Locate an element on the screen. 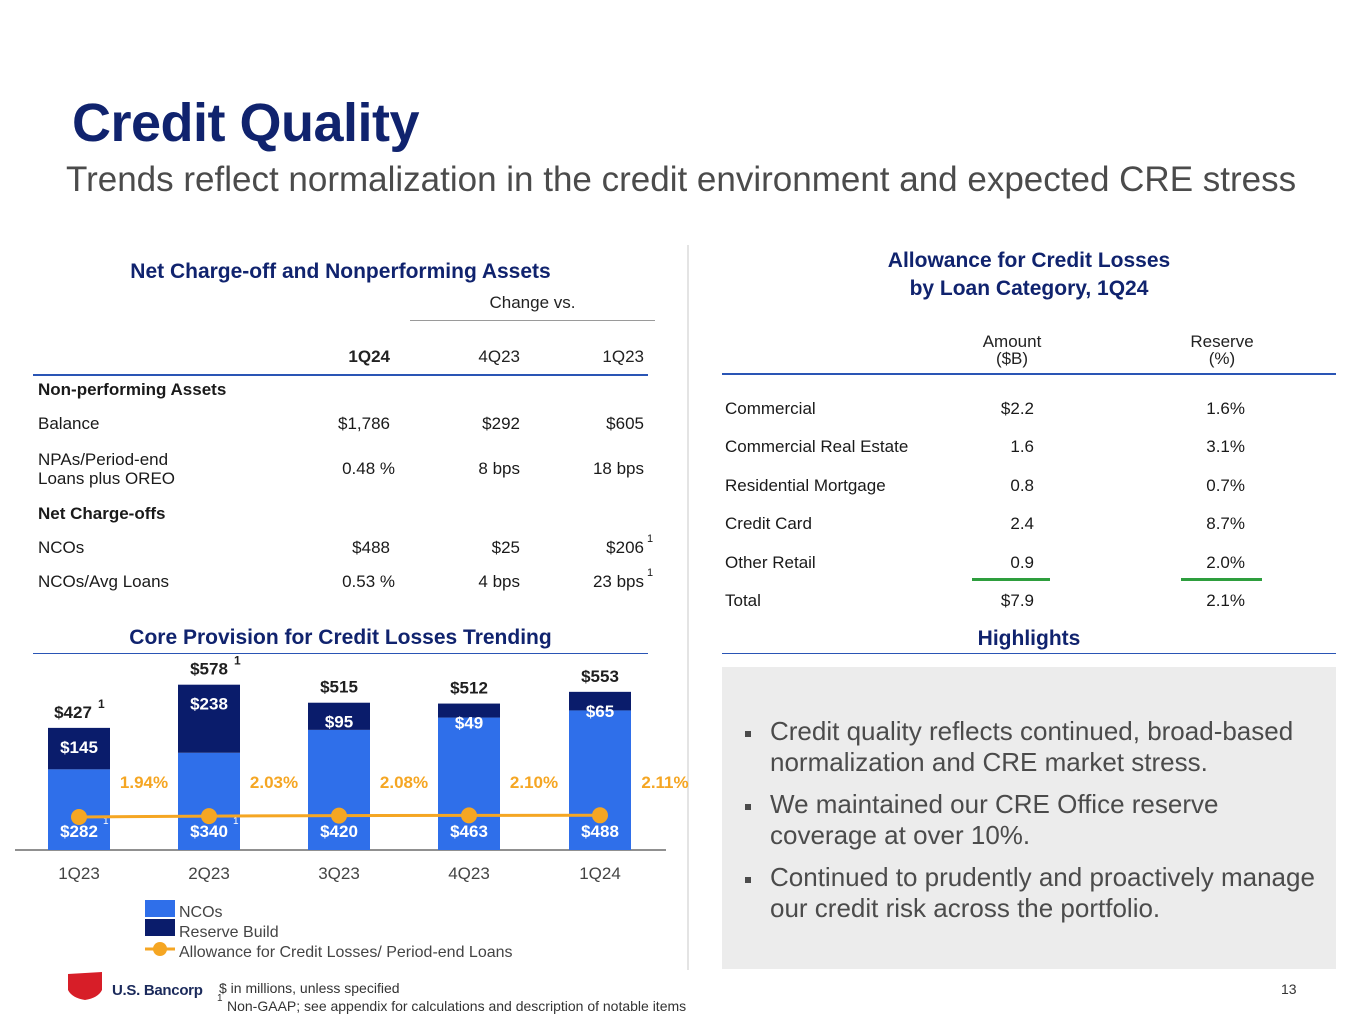 The height and width of the screenshot is (1024, 1365). legend-swatch-ncos is located at coordinates (160, 908).